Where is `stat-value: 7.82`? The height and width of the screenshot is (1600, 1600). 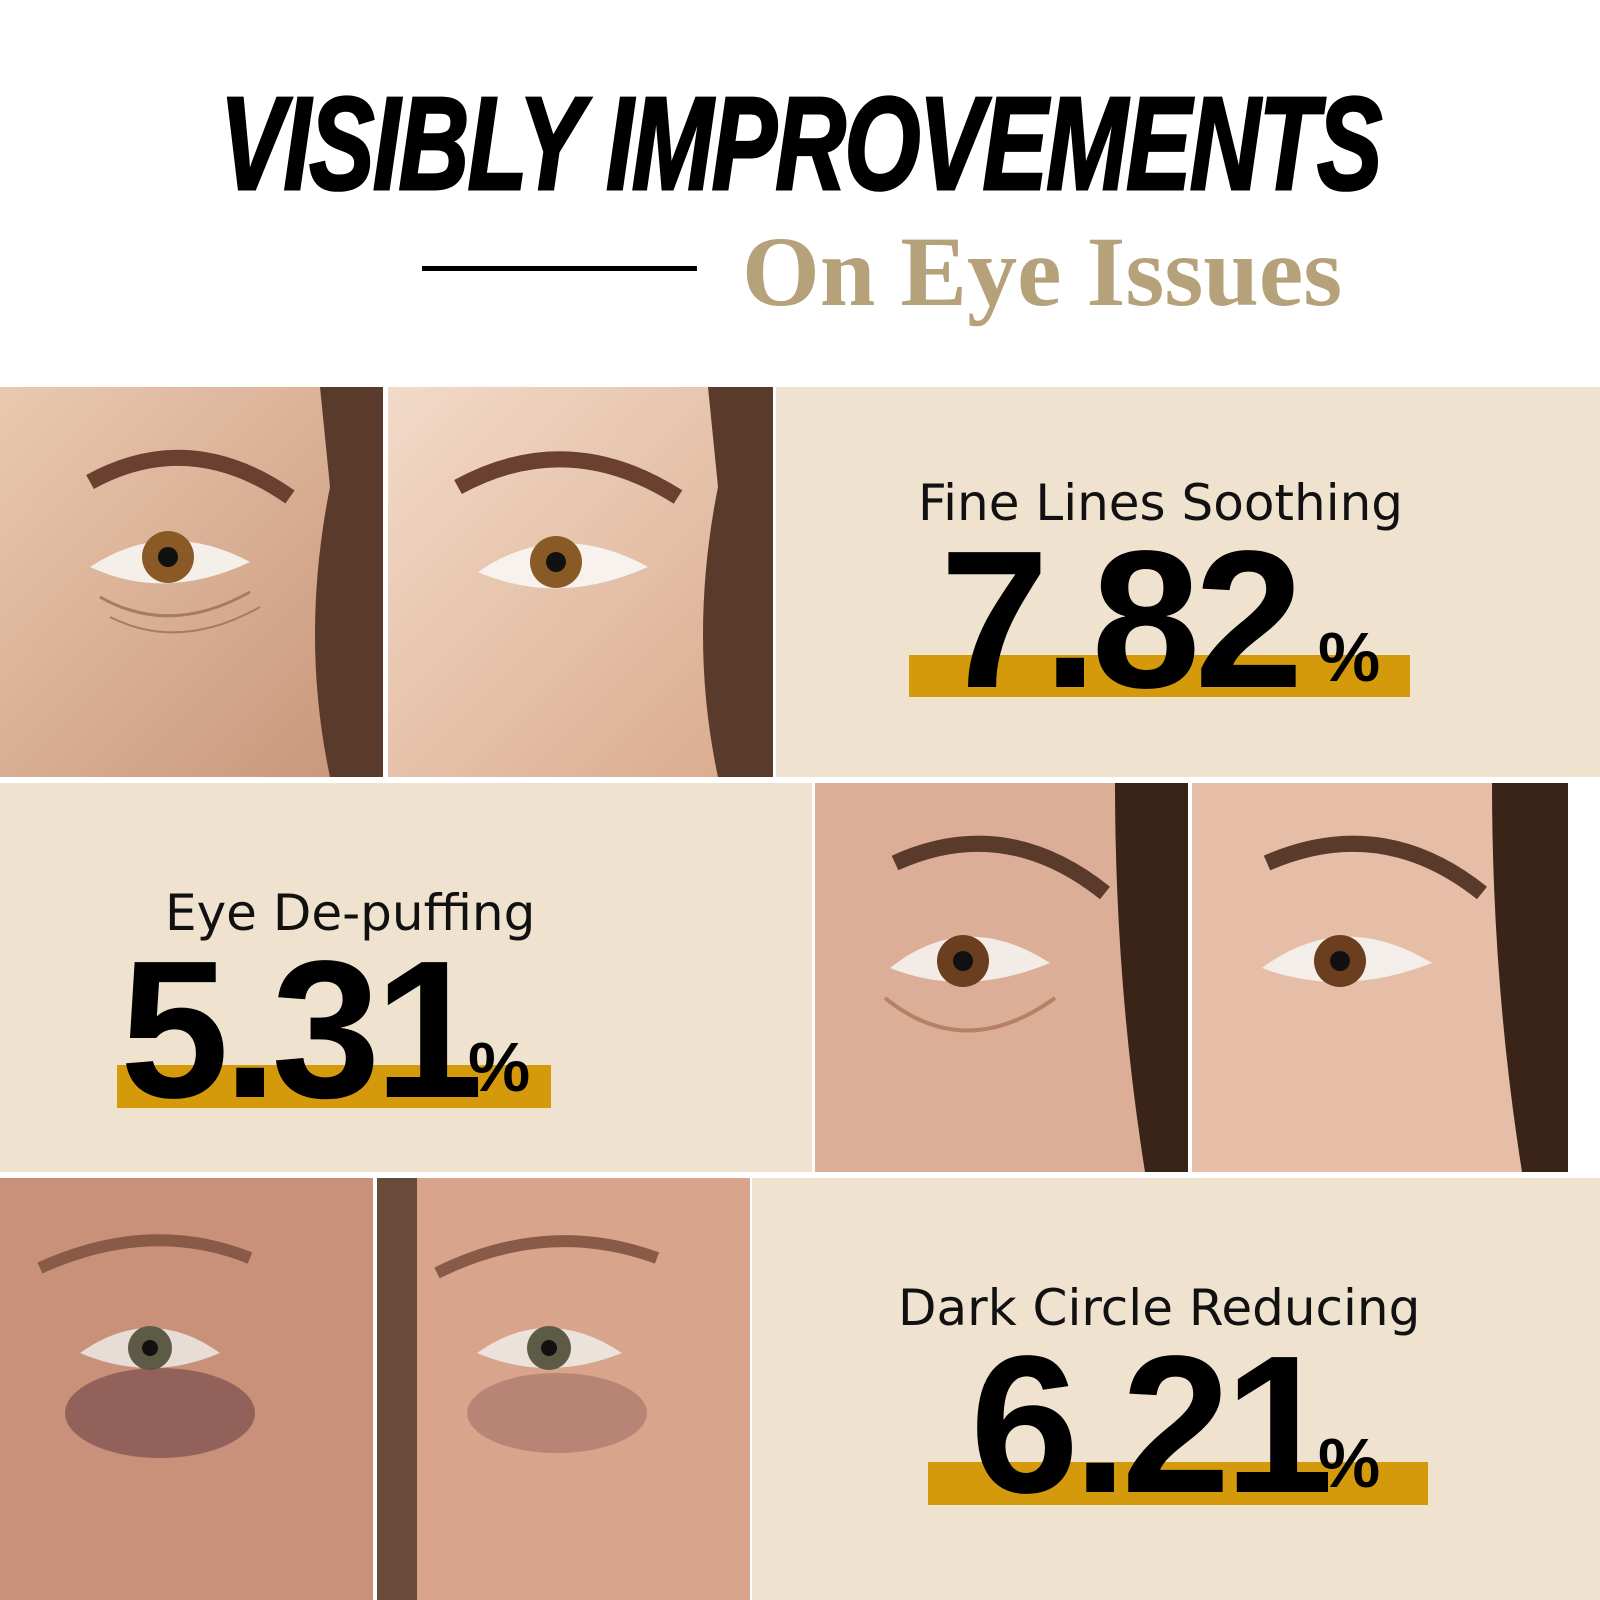
stat-value: 7.82 is located at coordinates (1121, 619).